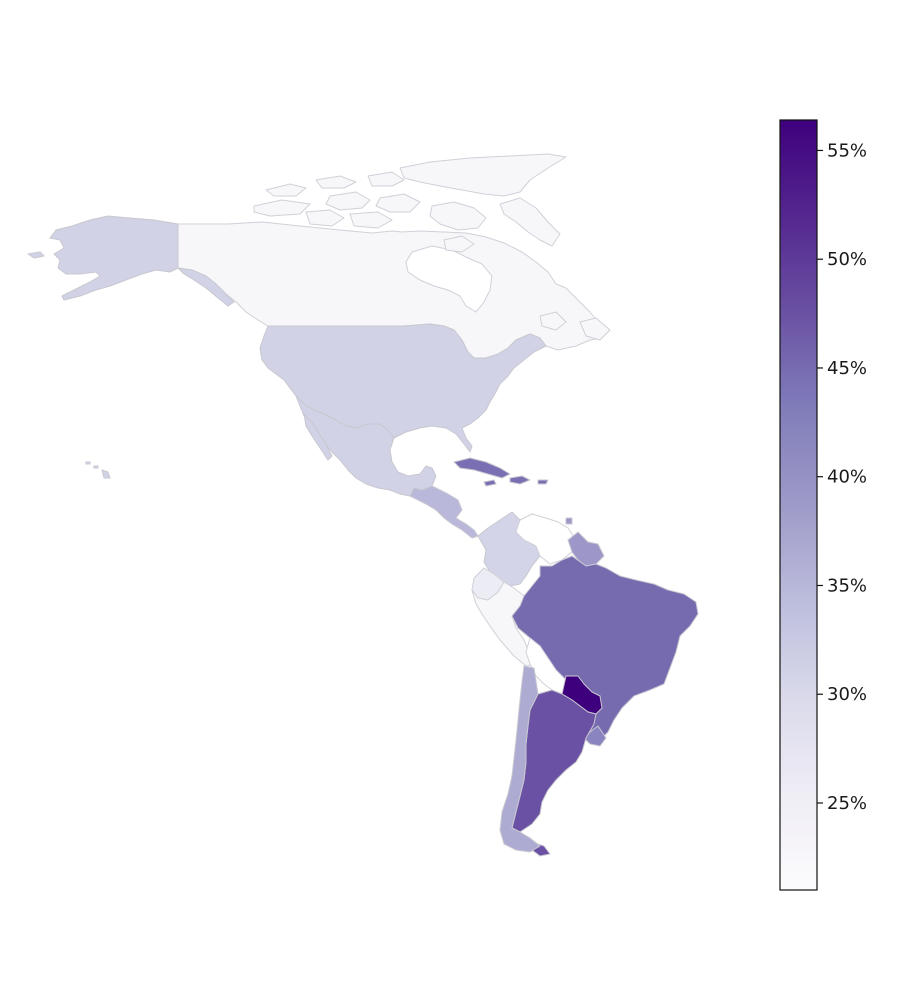 This screenshot has height=1000, width=902. What do you see at coordinates (509, 549) in the screenshot?
I see `country-colombia` at bounding box center [509, 549].